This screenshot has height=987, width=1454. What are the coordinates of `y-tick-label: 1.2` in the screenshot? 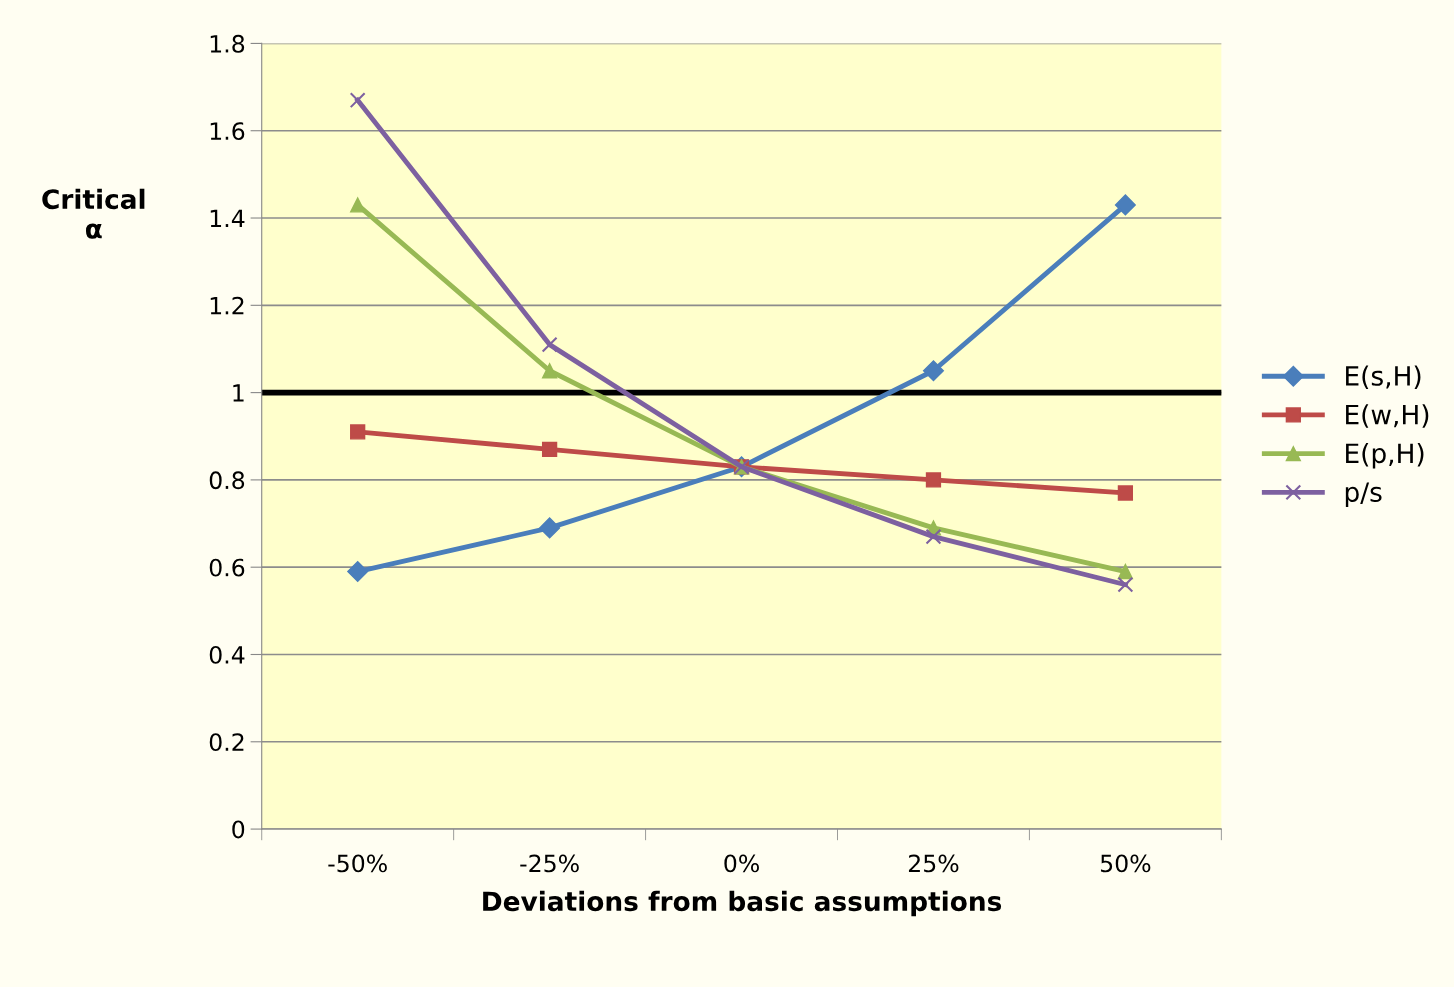 It's located at (227, 305).